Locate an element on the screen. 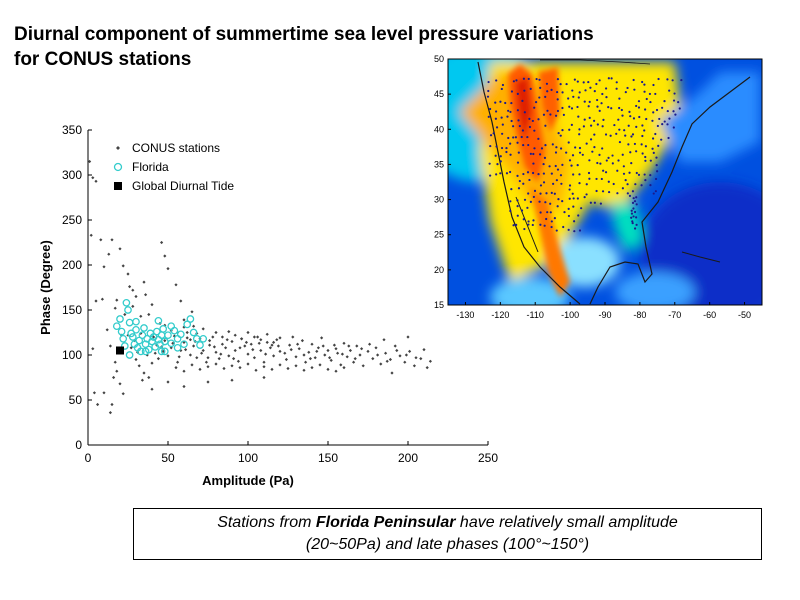  x-tick-label: 150 is located at coordinates (328, 458).